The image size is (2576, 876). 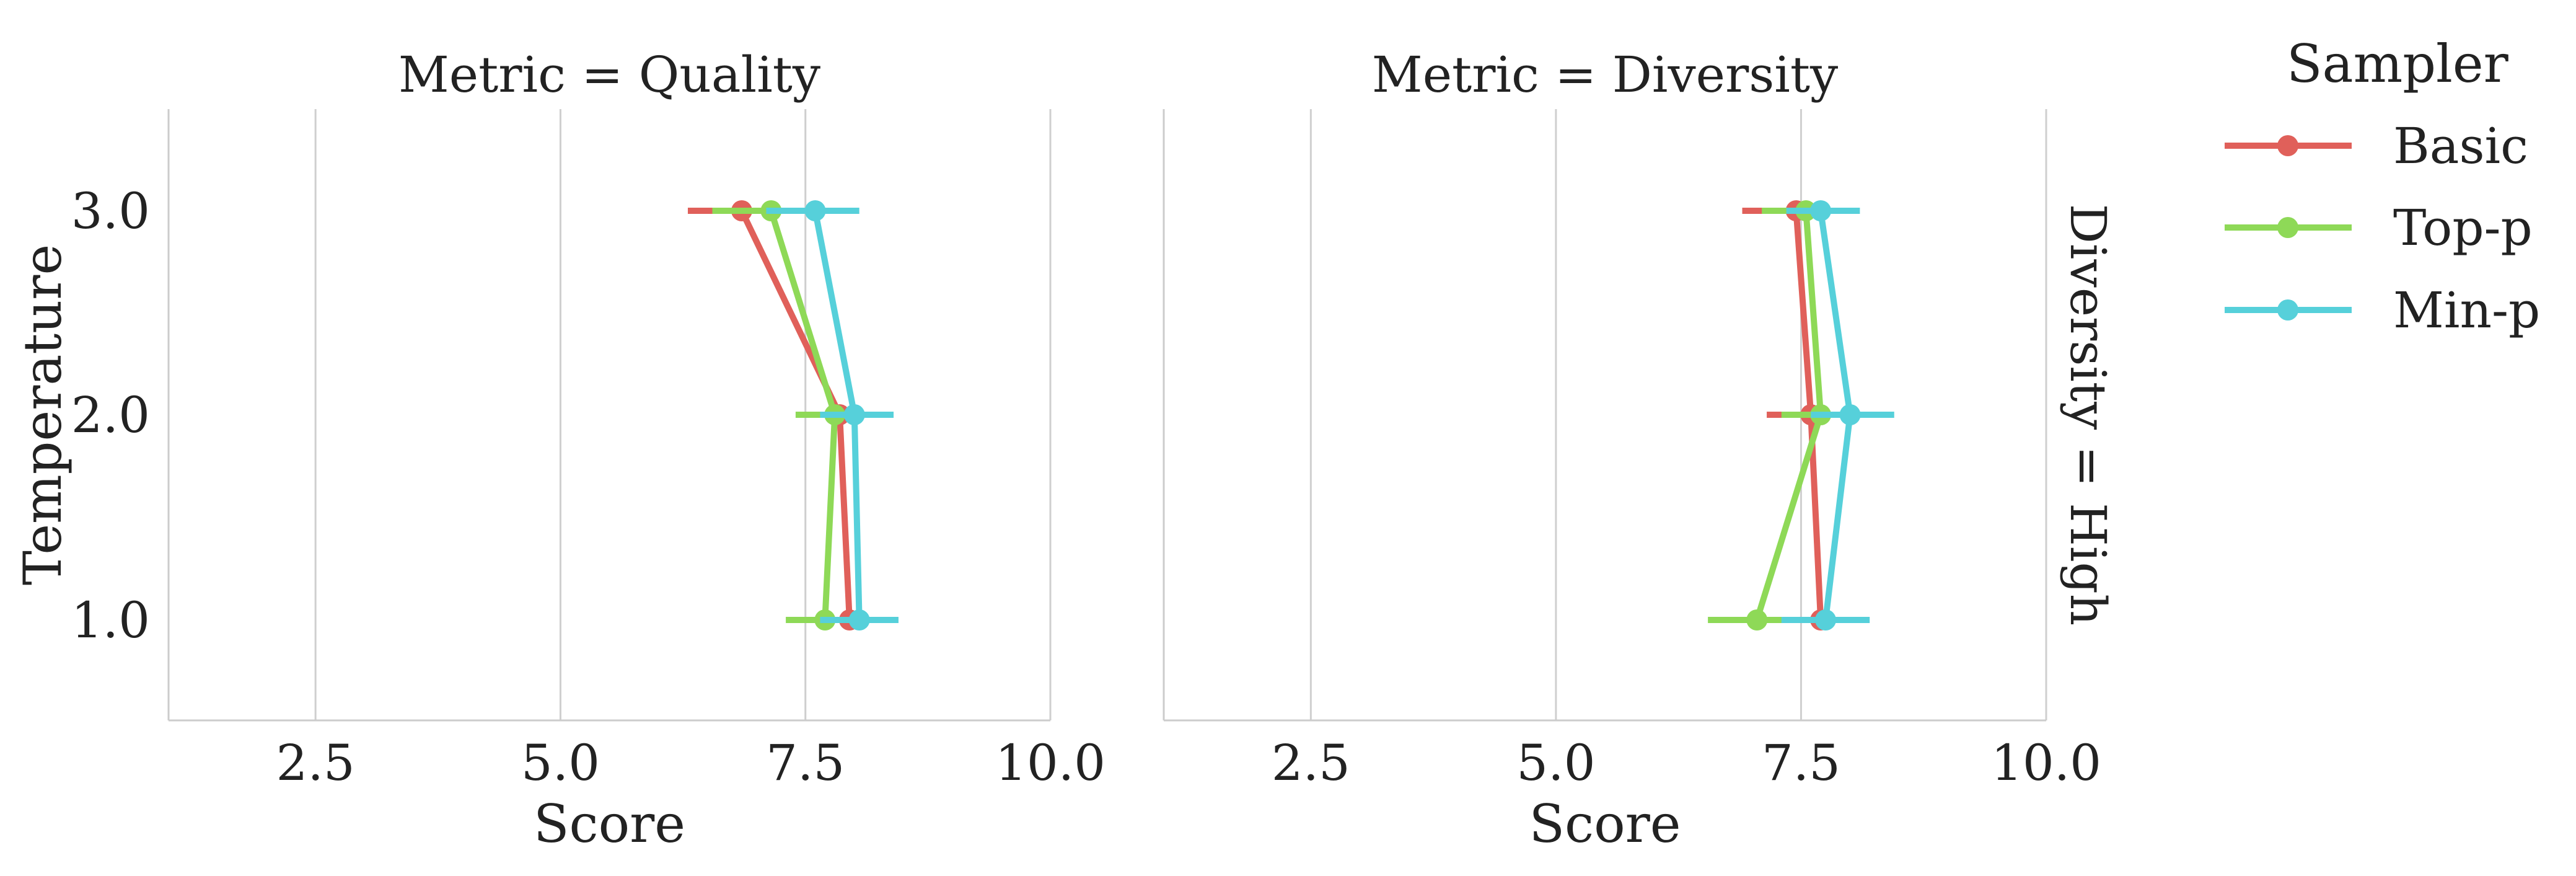 What do you see at coordinates (1311, 763) in the screenshot?
I see `panel-2-x-tick-2-5: 2.5` at bounding box center [1311, 763].